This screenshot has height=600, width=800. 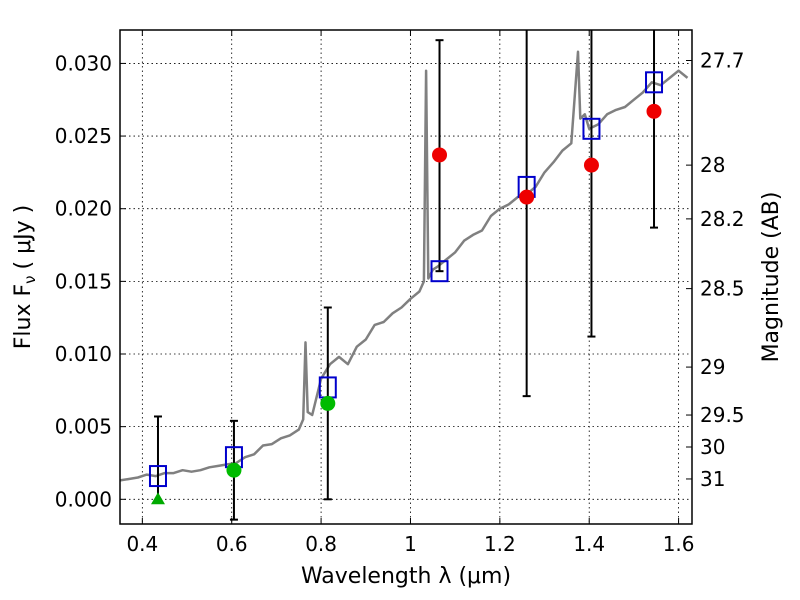 I want to click on right-tick-label: 28.5, so click(x=722, y=289).